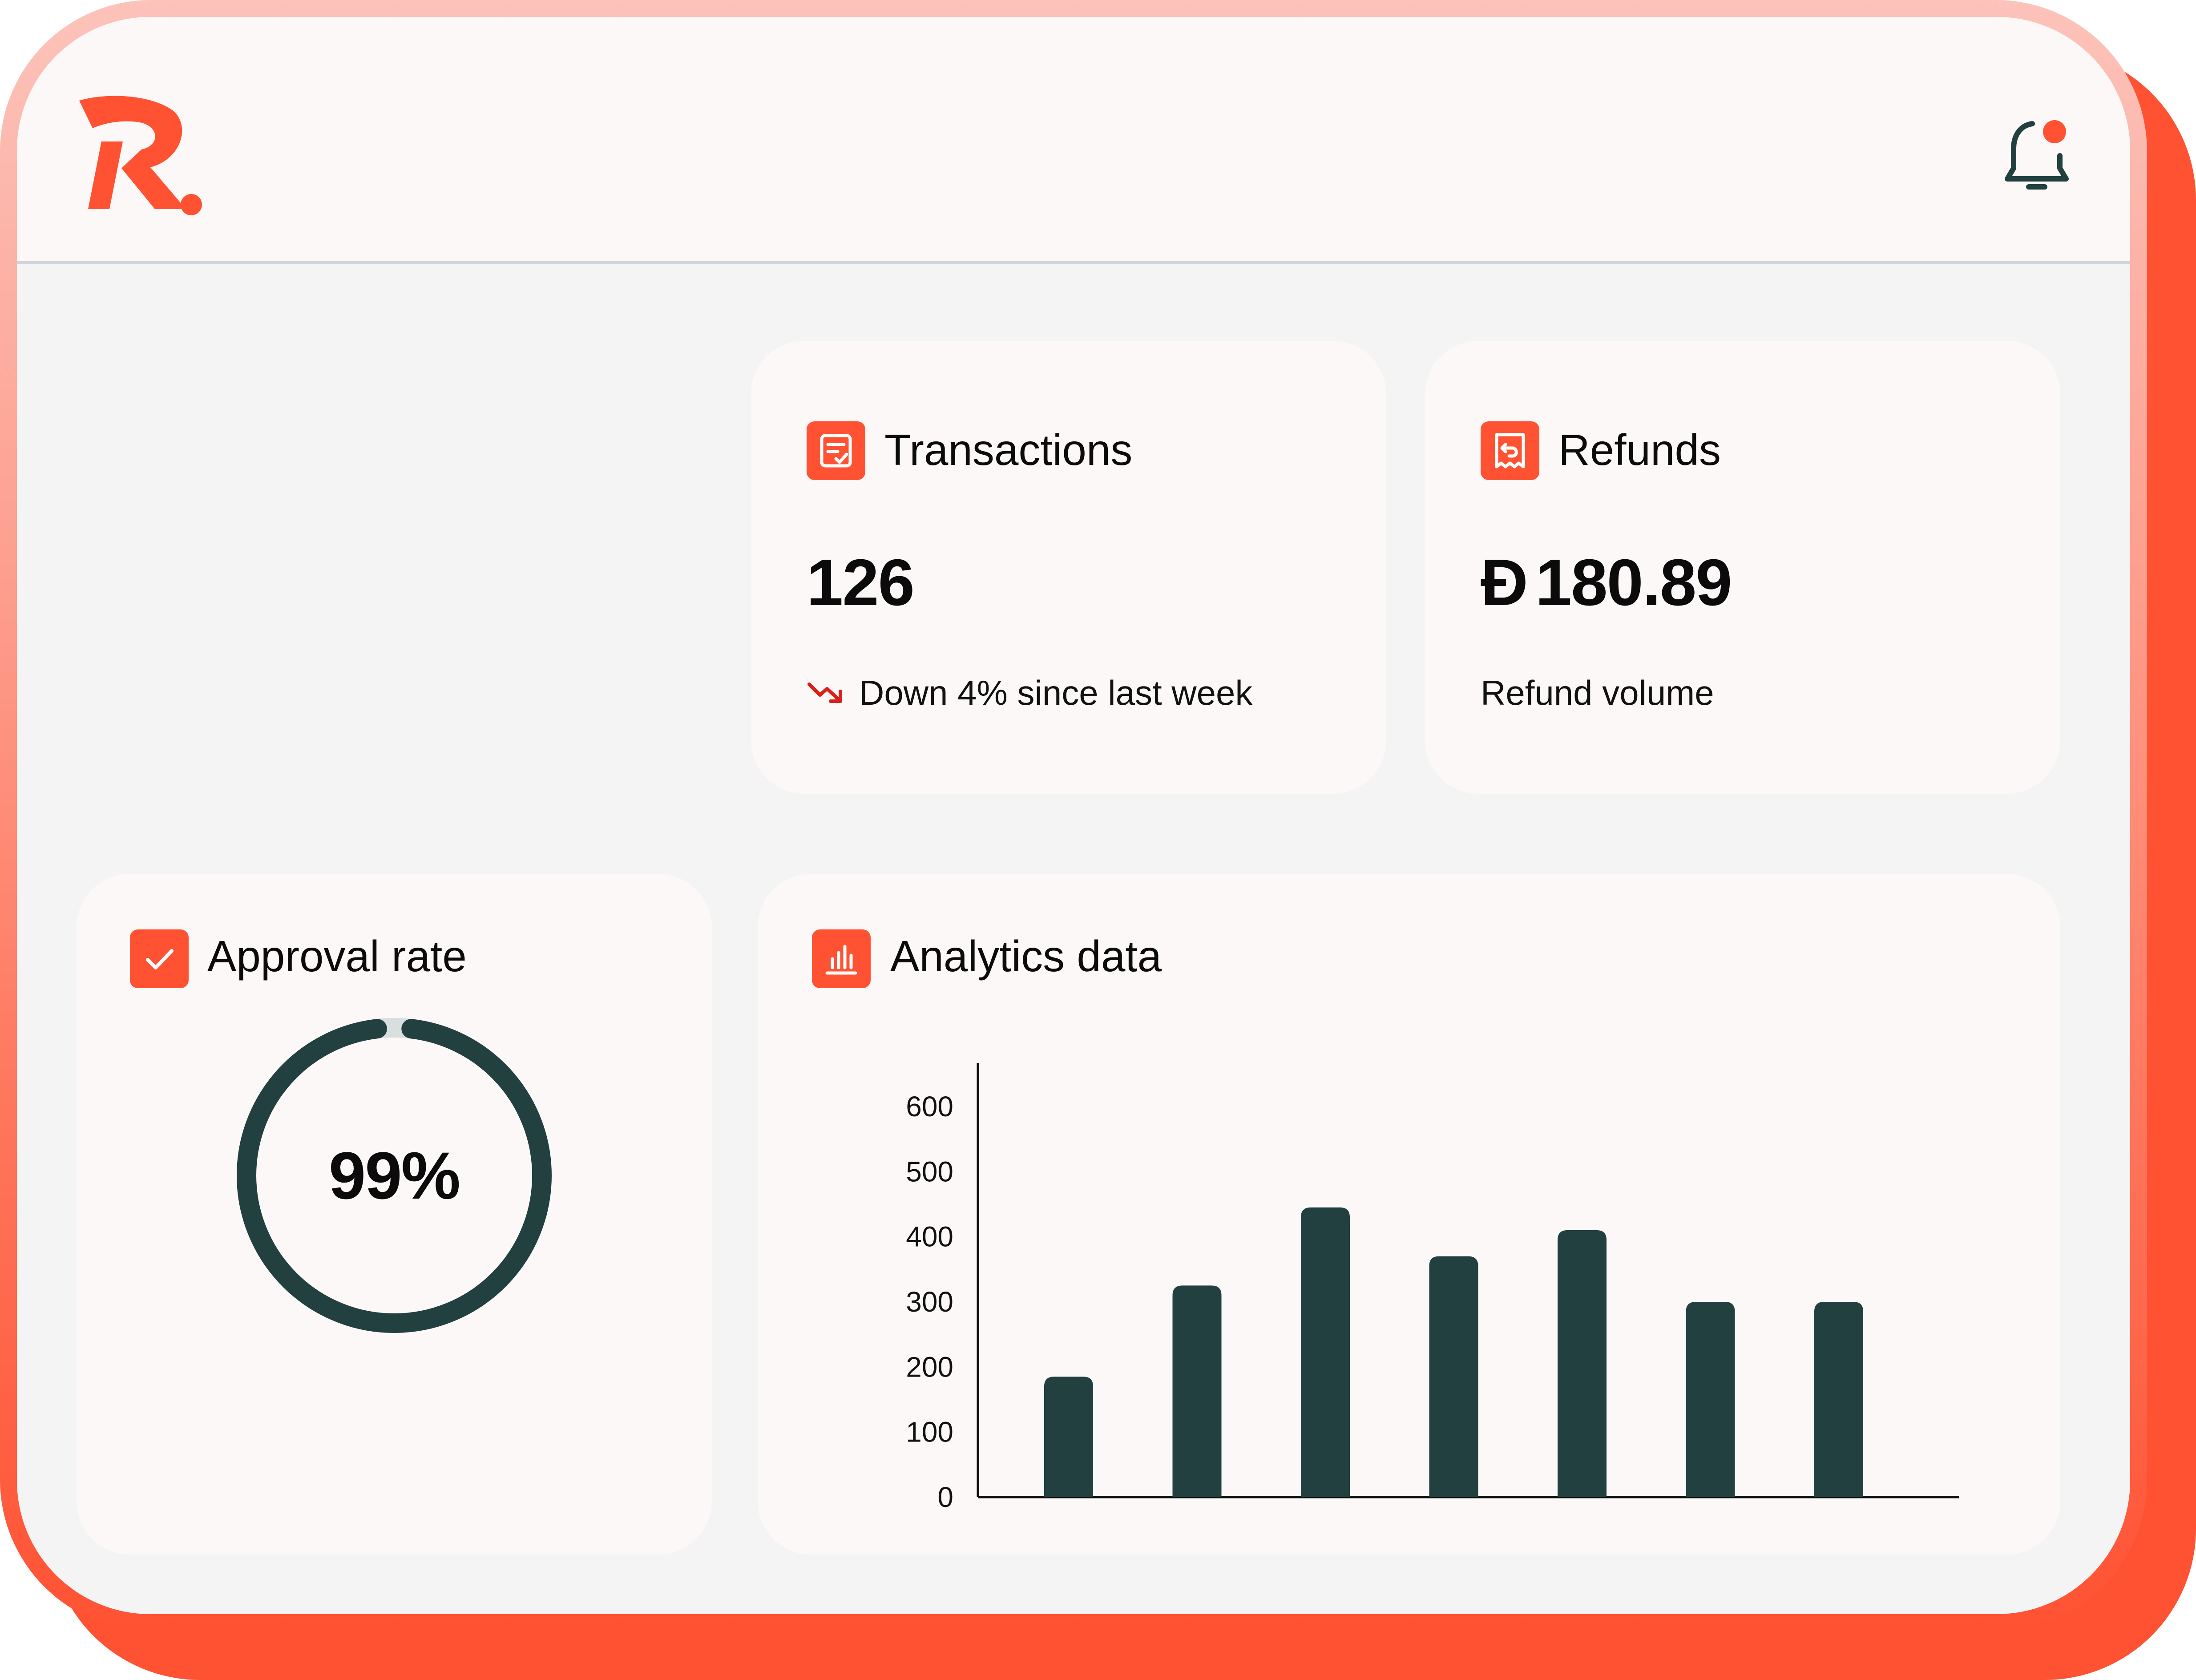  What do you see at coordinates (1639, 449) in the screenshot?
I see `card-title: Refunds` at bounding box center [1639, 449].